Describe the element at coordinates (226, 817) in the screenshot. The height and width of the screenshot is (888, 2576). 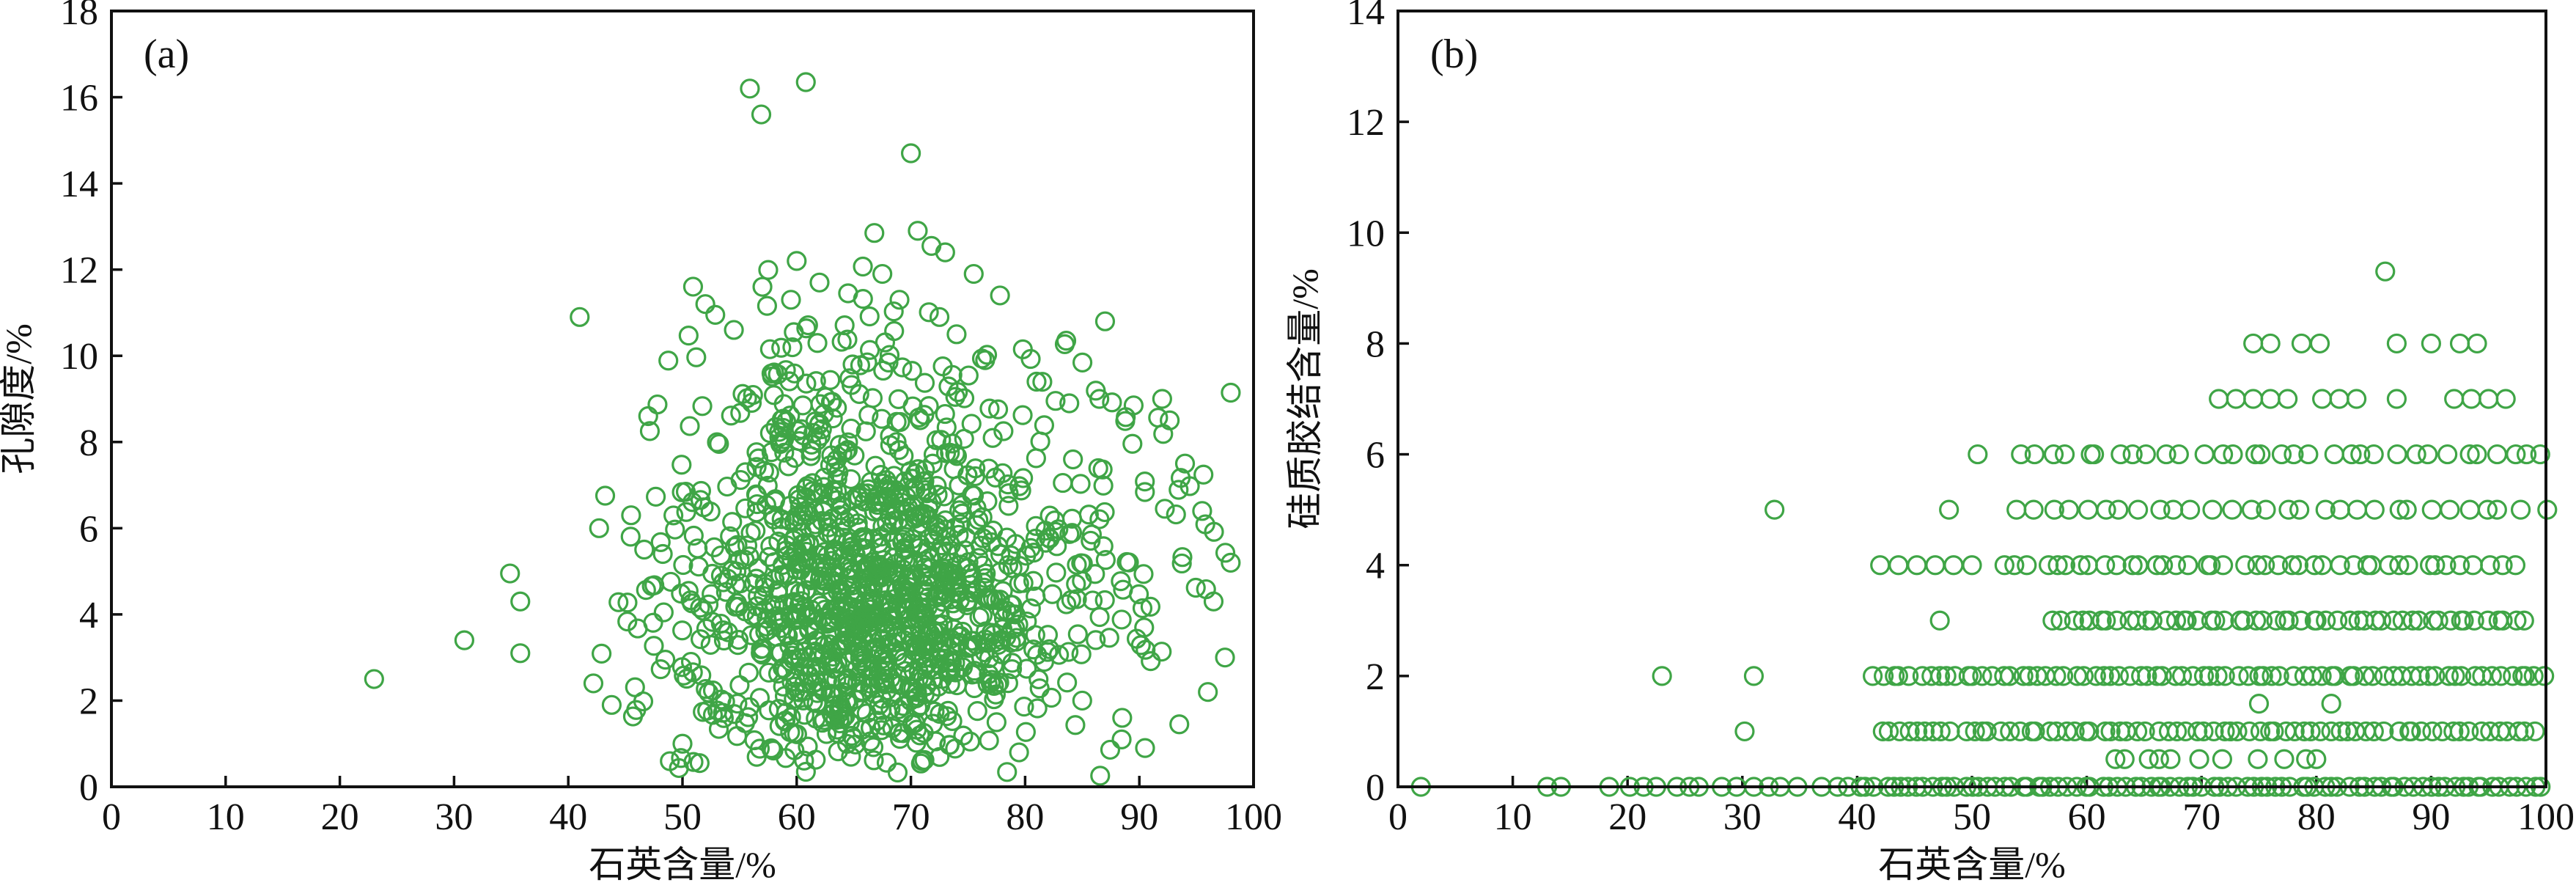
I see `x-tick-label: 10` at that location.